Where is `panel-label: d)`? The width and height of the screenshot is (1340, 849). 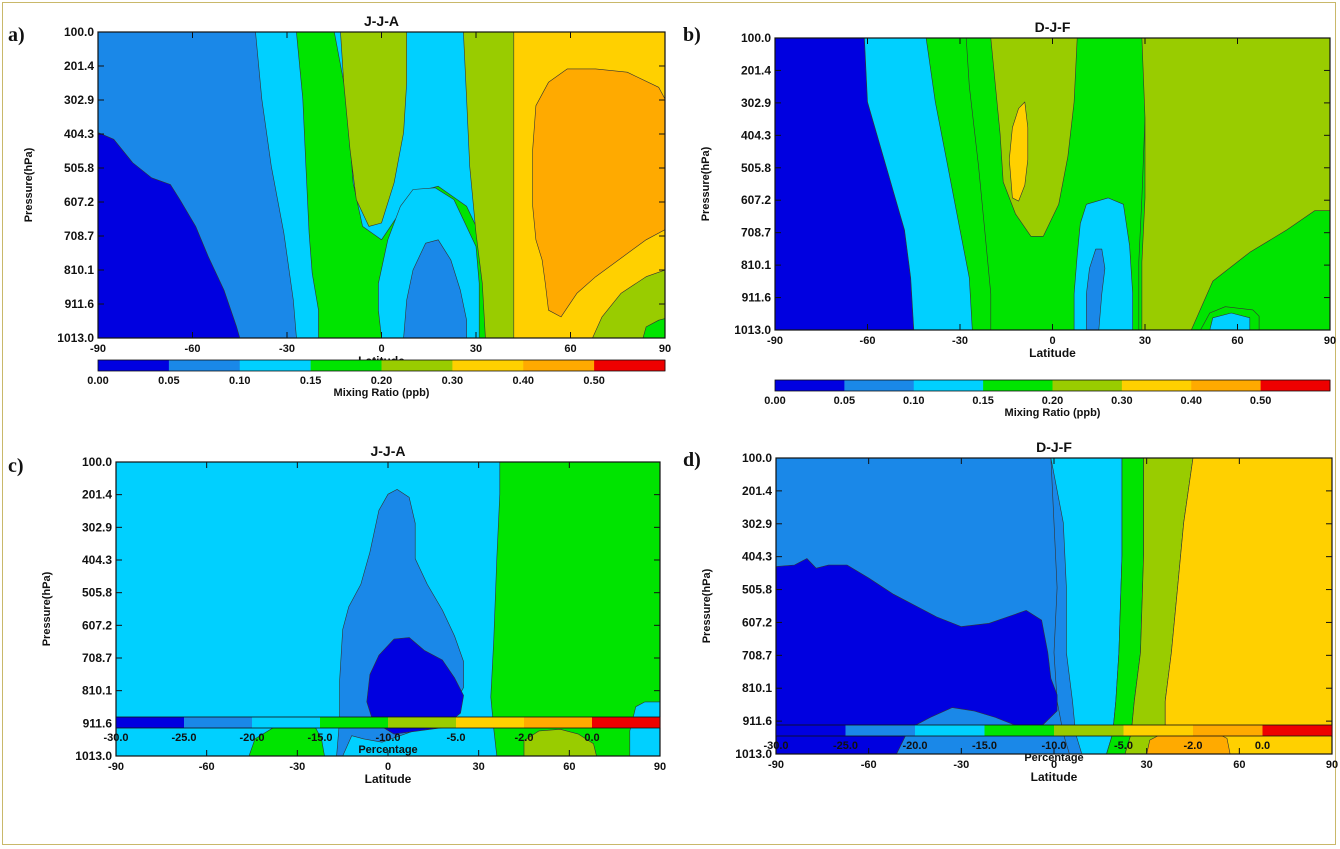
panel-label: d) is located at coordinates (692, 460).